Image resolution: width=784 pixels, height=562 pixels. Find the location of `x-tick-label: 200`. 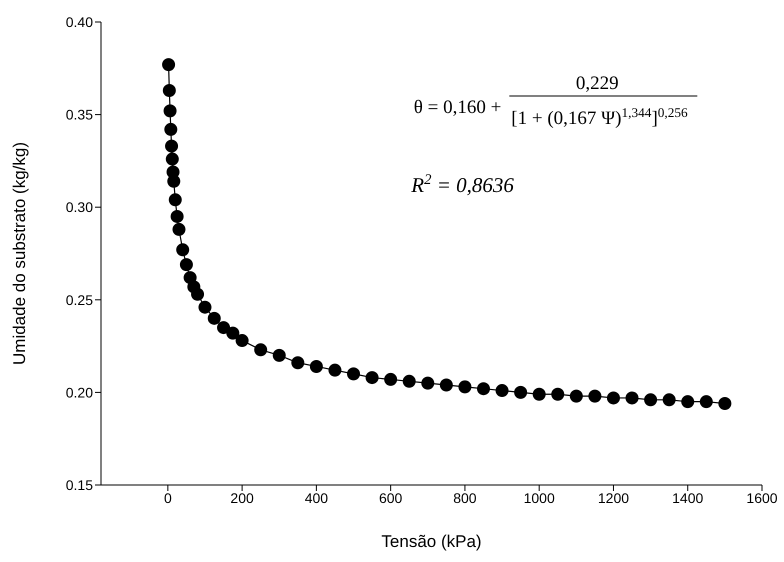

x-tick-label: 200 is located at coordinates (242, 498).